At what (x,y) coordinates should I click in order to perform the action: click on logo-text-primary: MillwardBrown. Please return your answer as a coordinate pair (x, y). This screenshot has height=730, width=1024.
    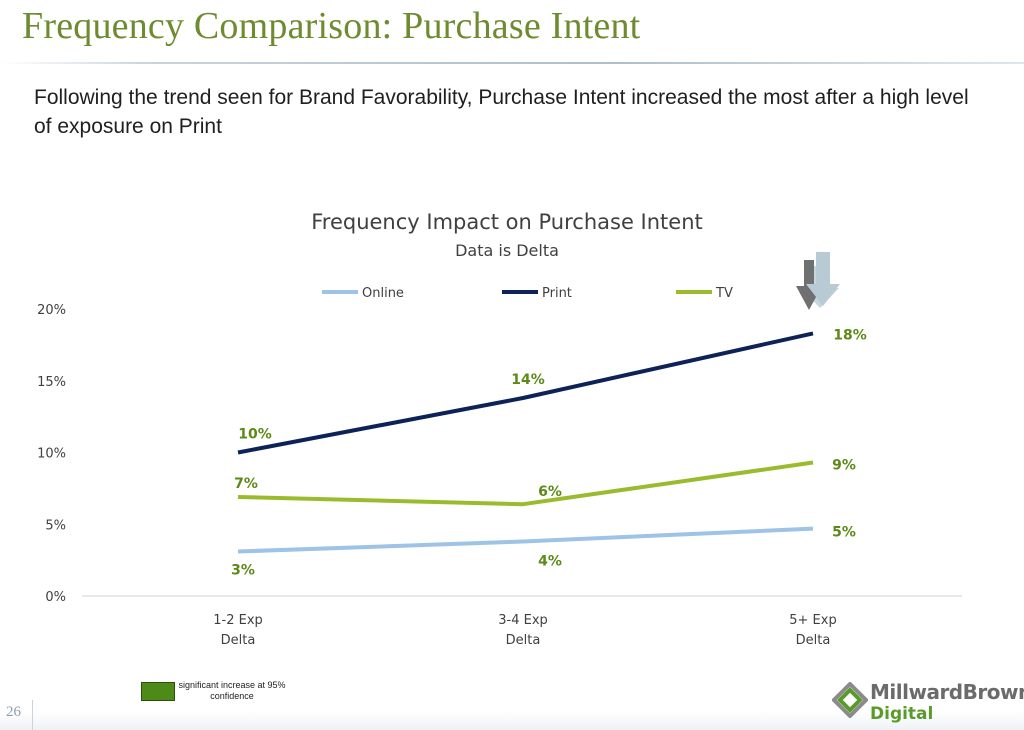
    Looking at the image, I should click on (947, 692).